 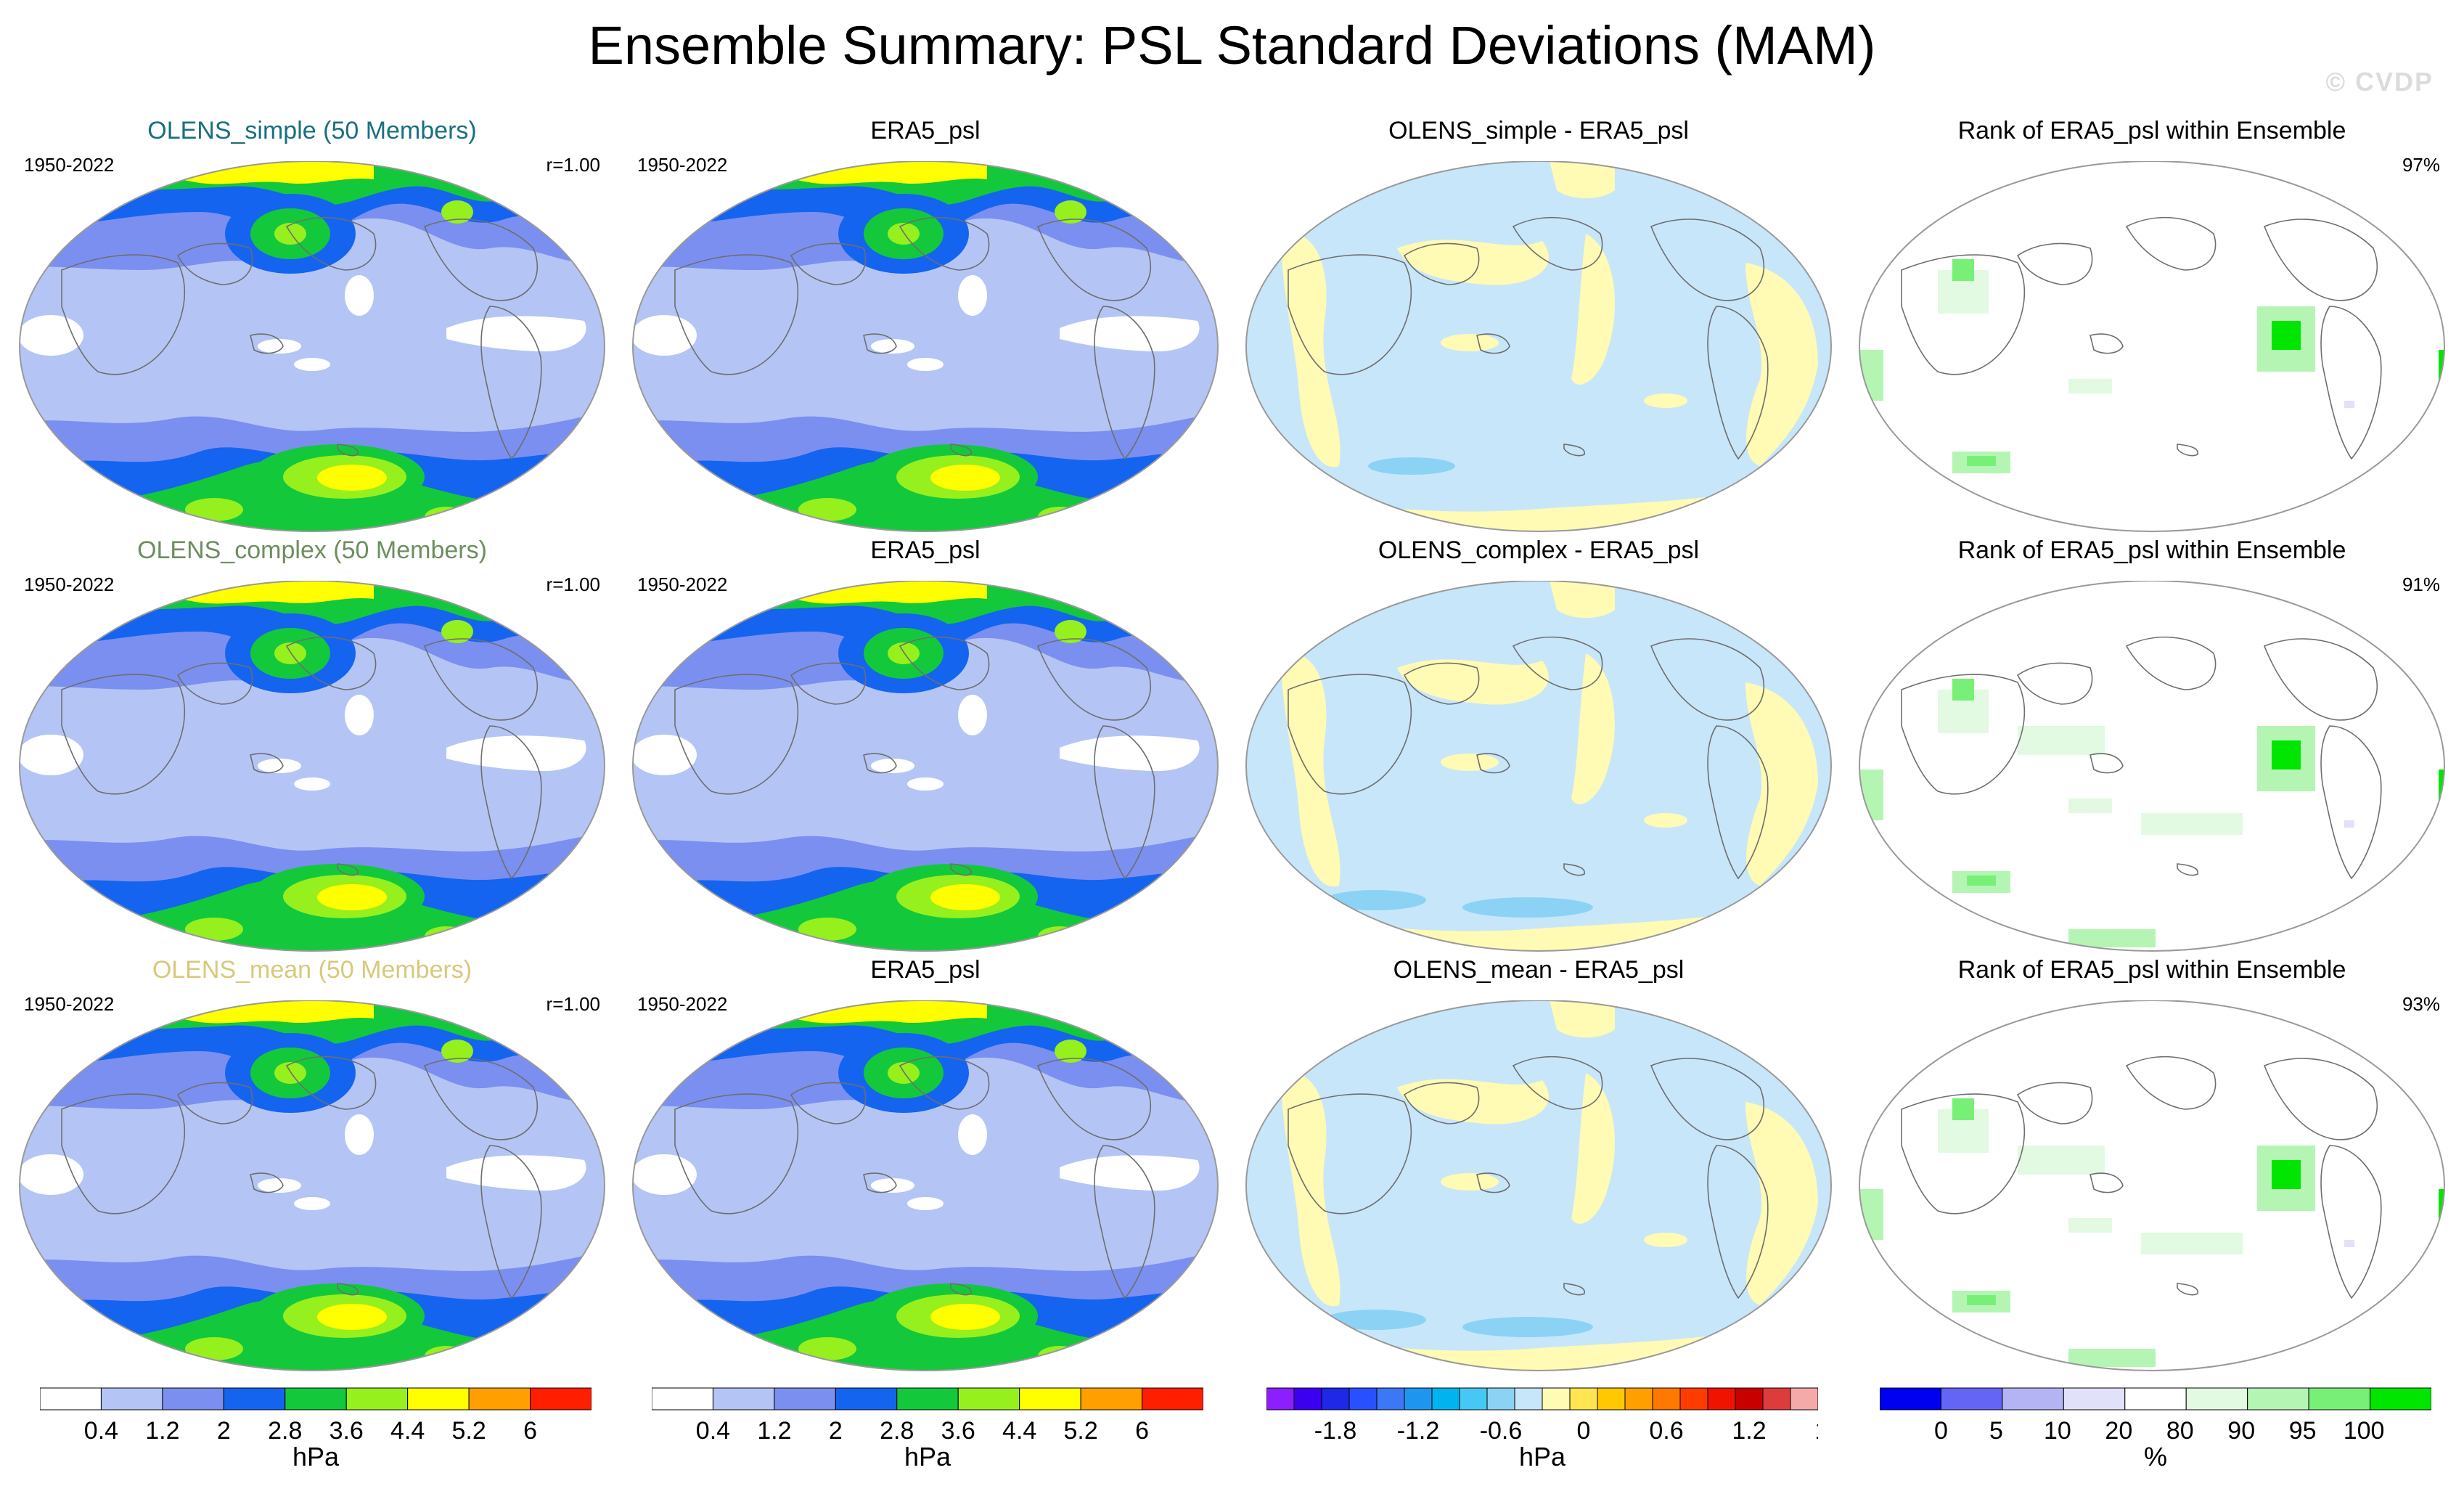 What do you see at coordinates (2118, 1431) in the screenshot?
I see `colorbar-tick-label: 20` at bounding box center [2118, 1431].